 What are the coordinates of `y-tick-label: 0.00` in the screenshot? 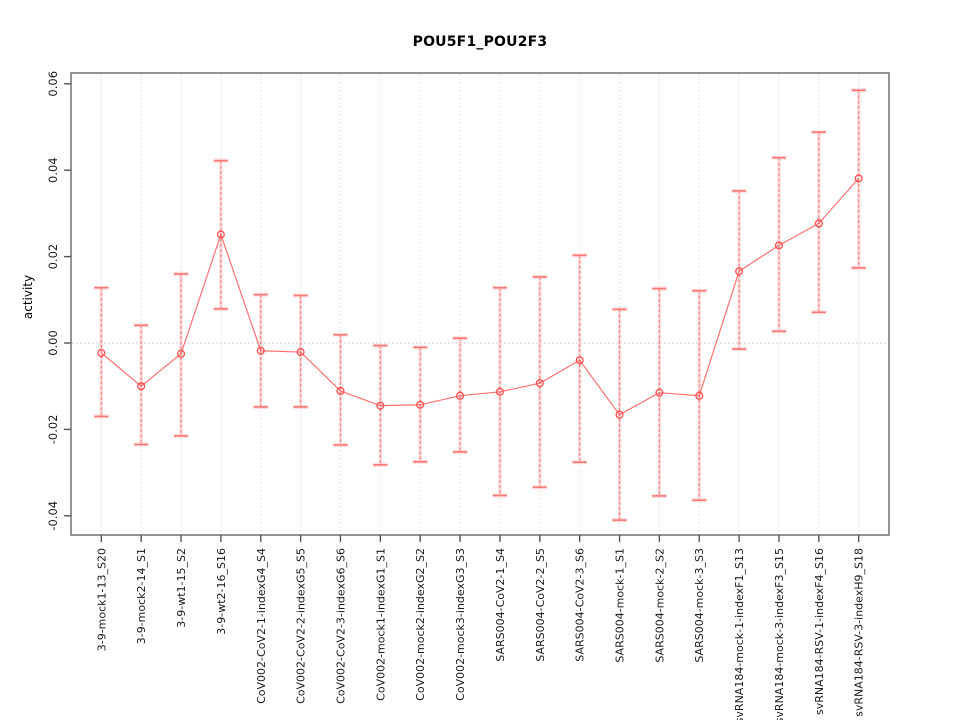 It's located at (53, 343).